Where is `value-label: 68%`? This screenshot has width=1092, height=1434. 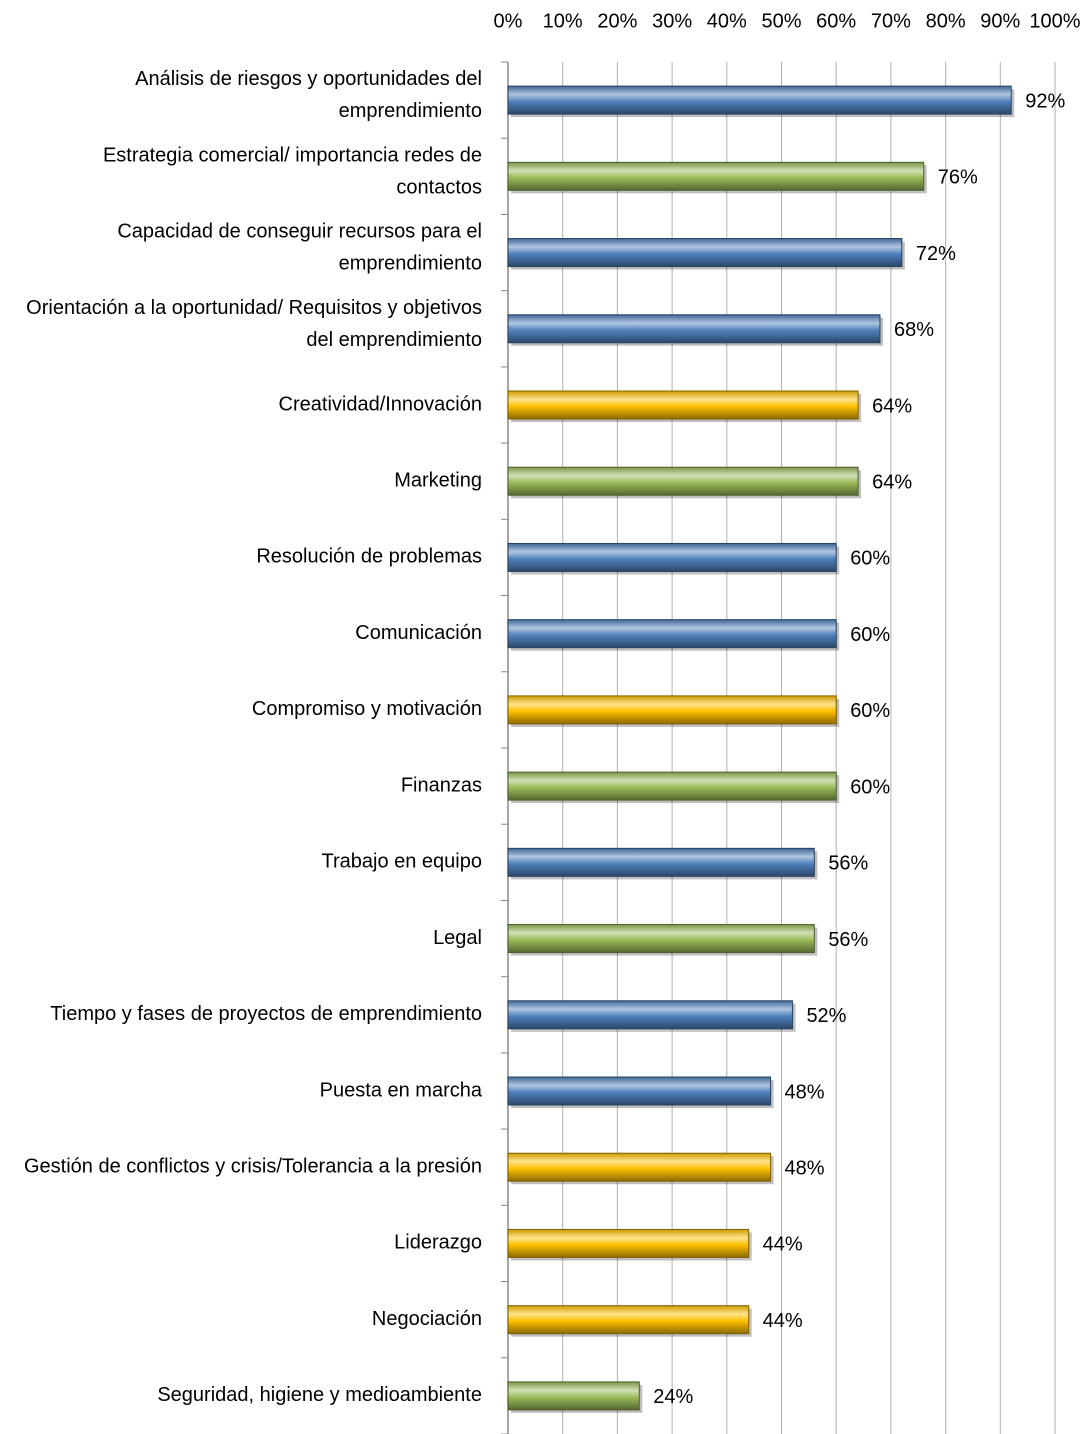
value-label: 68% is located at coordinates (914, 330).